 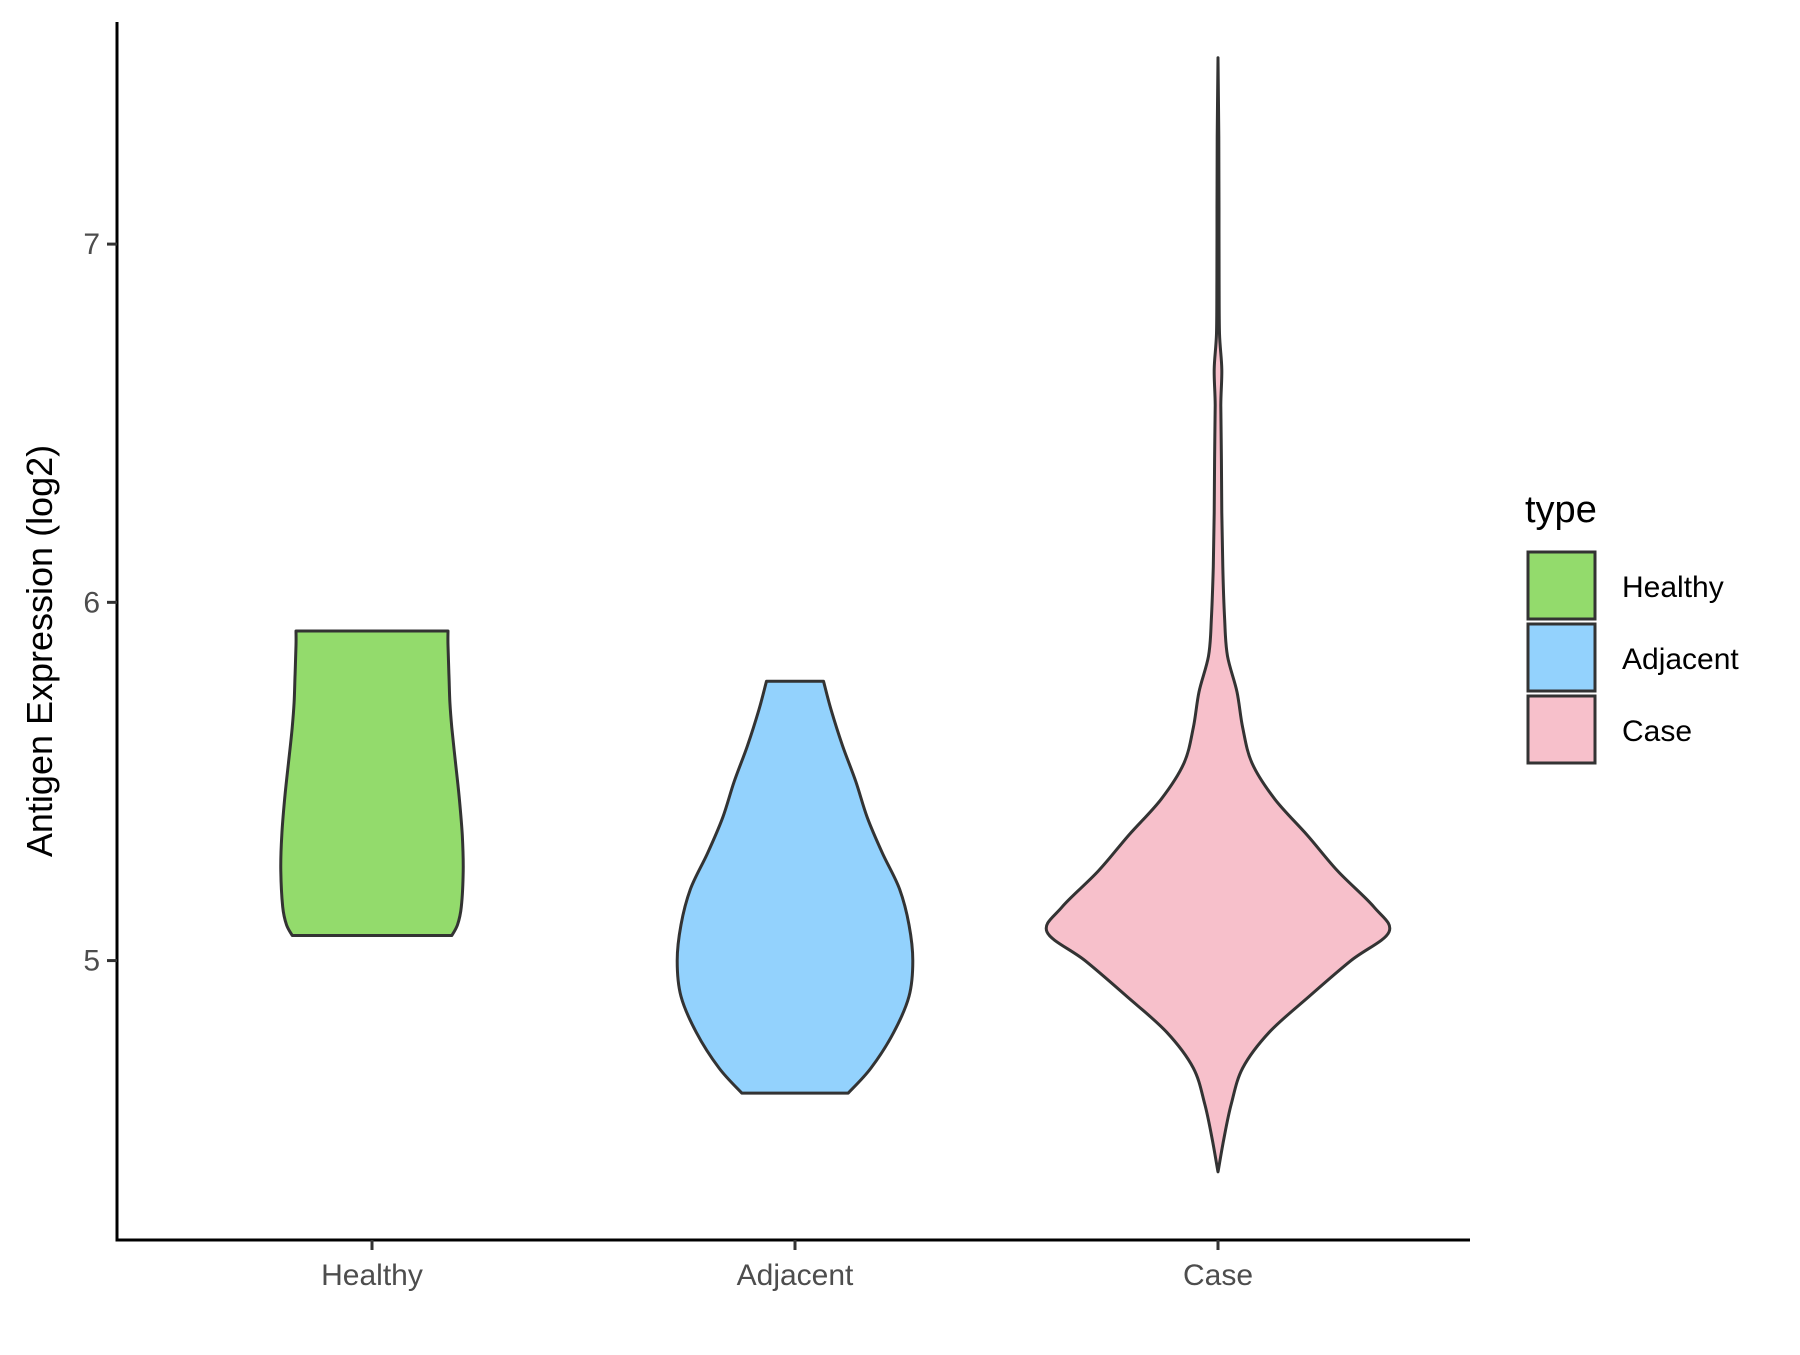 I want to click on y-axis-ticks: 5 6 7, so click(x=100, y=603).